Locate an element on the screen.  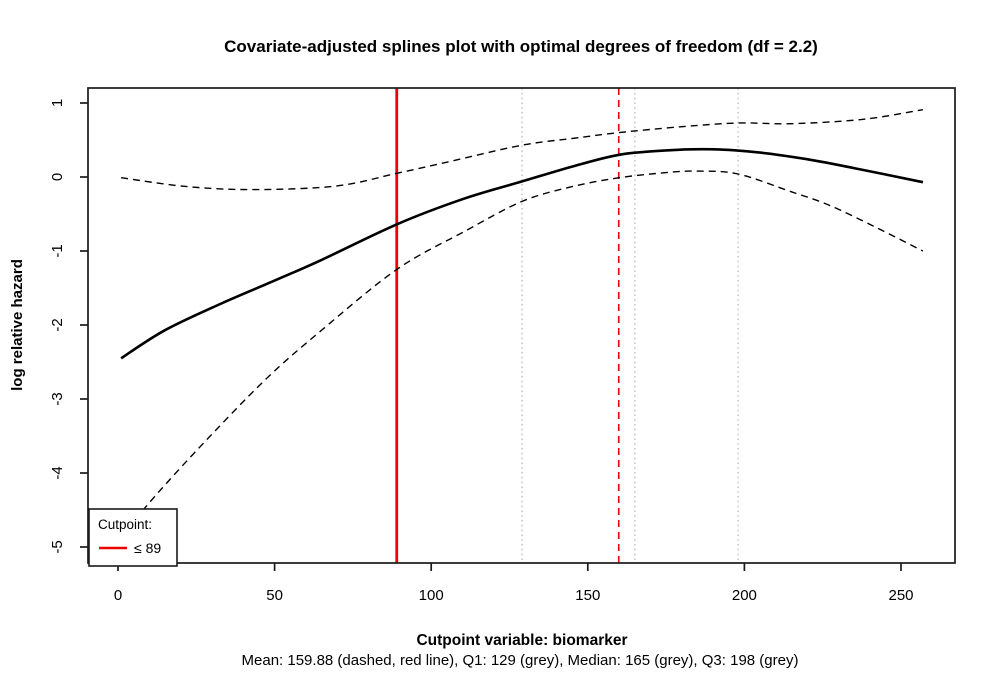
legend-box: Cutpoint: ≤ 89 is located at coordinates (133, 537).